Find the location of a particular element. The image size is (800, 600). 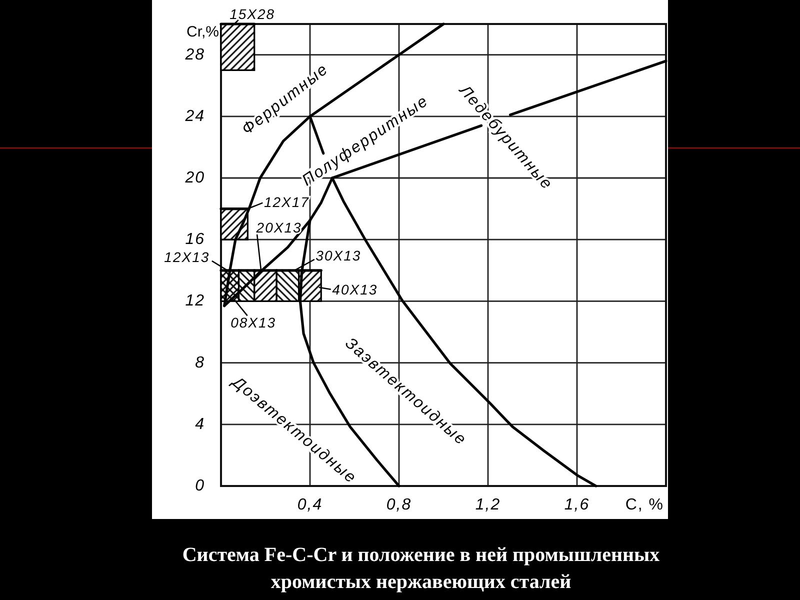

annotation: 20Х13 is located at coordinates (278, 227).